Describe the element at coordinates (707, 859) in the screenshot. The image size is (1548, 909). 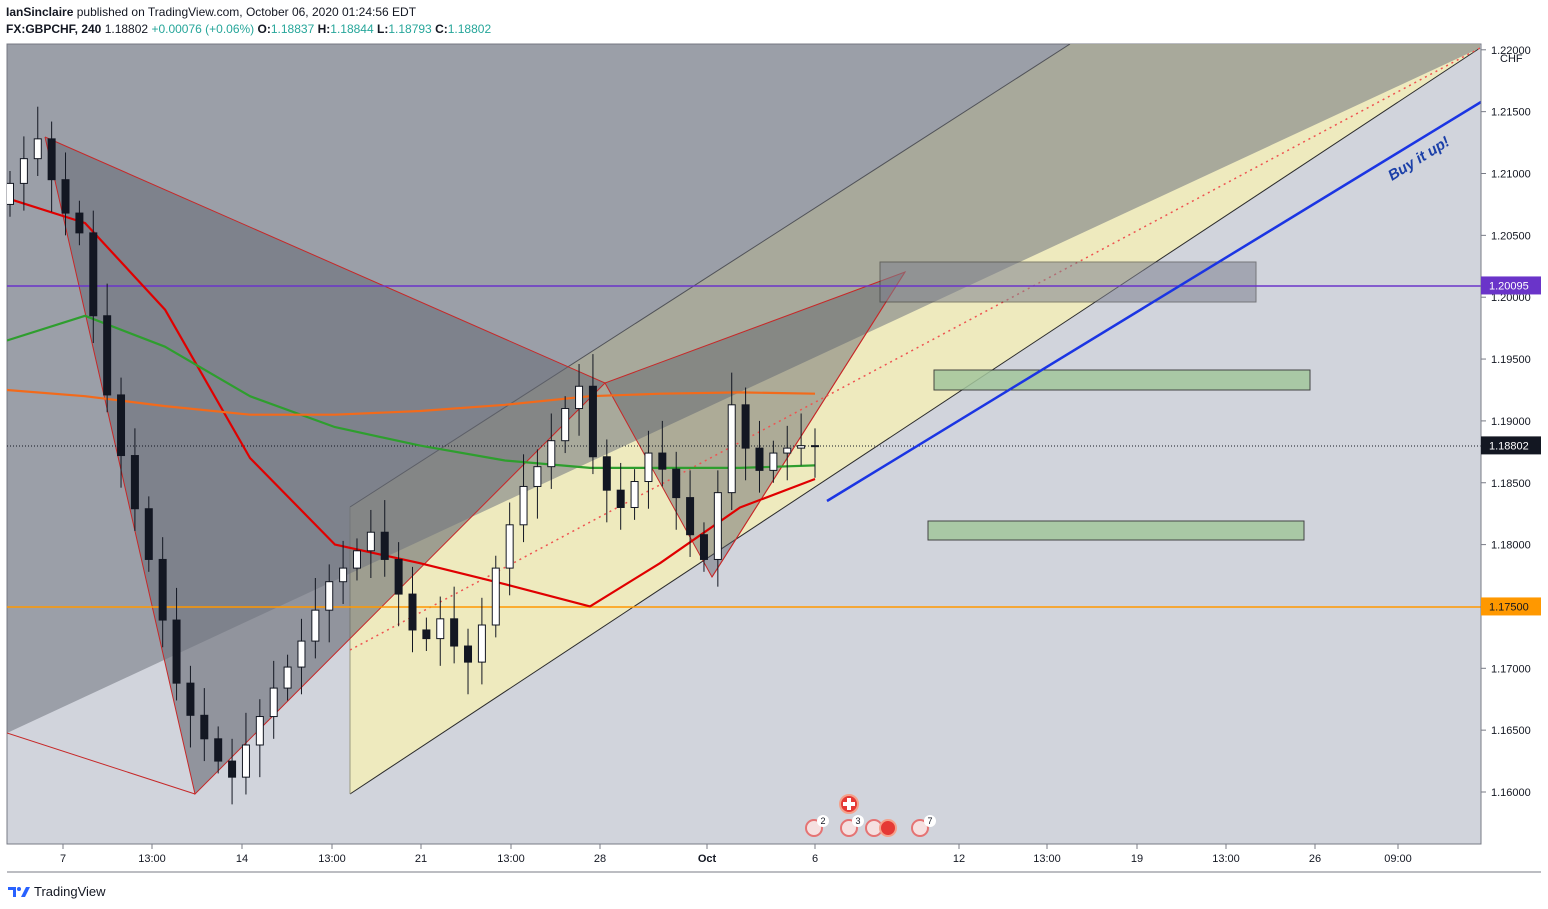
I see `time-tick-label: Oct` at that location.